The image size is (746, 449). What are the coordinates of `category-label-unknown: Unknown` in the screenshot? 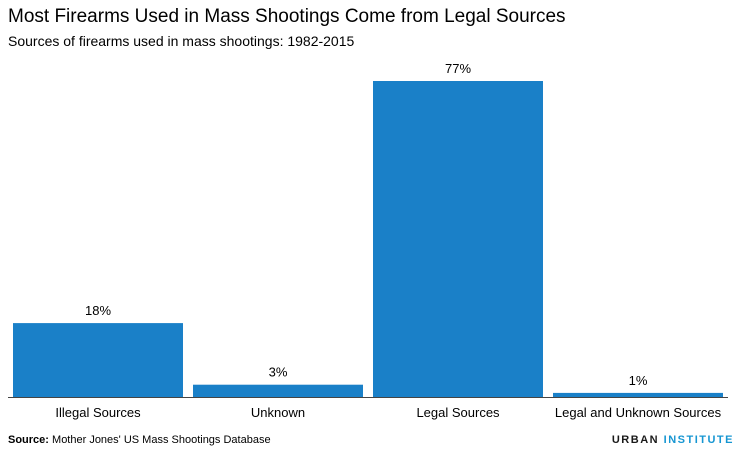 It's located at (278, 412).